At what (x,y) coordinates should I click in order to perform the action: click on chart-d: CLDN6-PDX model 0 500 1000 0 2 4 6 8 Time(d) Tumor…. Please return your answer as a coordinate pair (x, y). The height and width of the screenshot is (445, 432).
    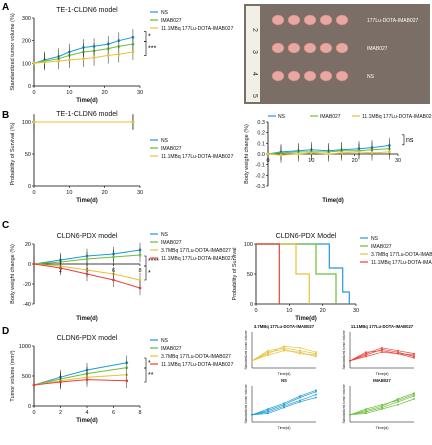
    Looking at the image, I should click on (122, 379).